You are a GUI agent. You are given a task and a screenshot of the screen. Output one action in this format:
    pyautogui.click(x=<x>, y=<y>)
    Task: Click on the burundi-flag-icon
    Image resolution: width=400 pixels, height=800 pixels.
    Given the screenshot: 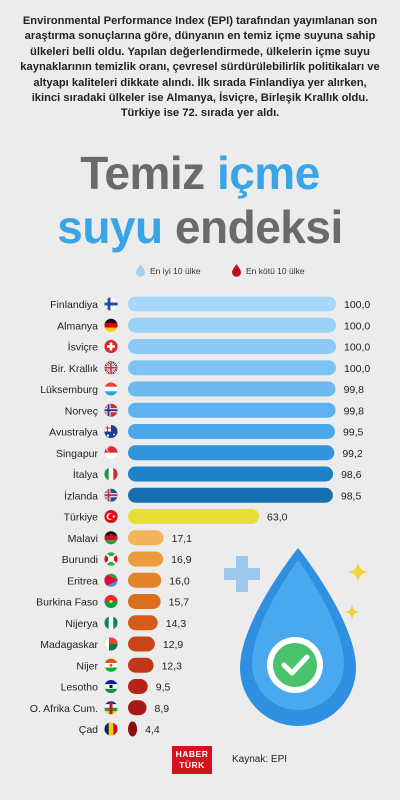 What is the action you would take?
    pyautogui.click(x=111, y=559)
    